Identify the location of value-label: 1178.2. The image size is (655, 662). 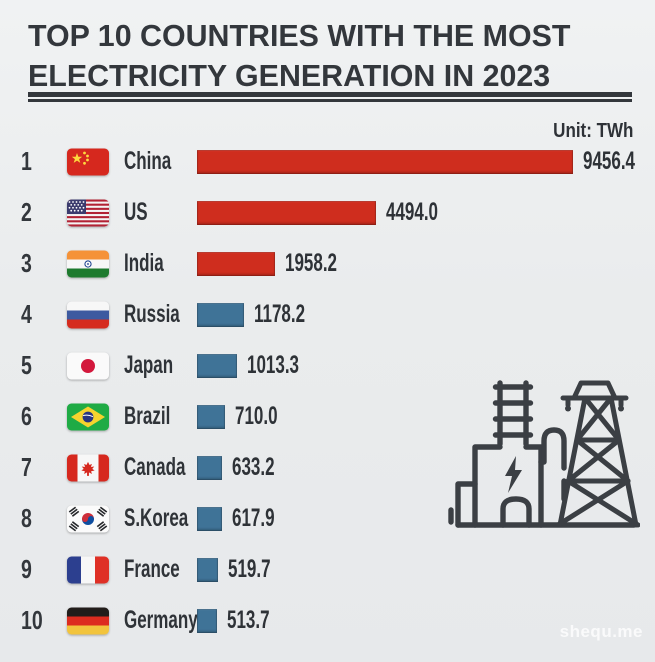
(280, 313).